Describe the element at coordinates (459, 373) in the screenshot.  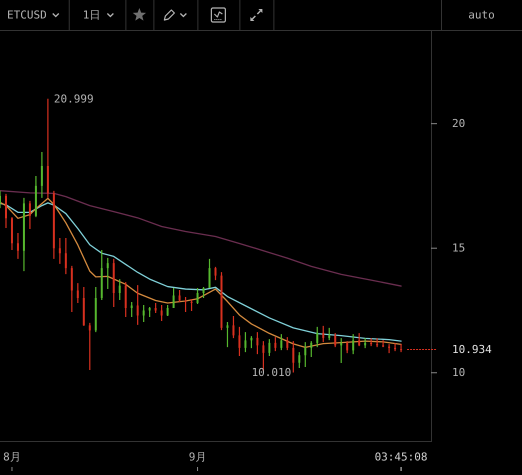
I see `y-tick-label: 10` at that location.